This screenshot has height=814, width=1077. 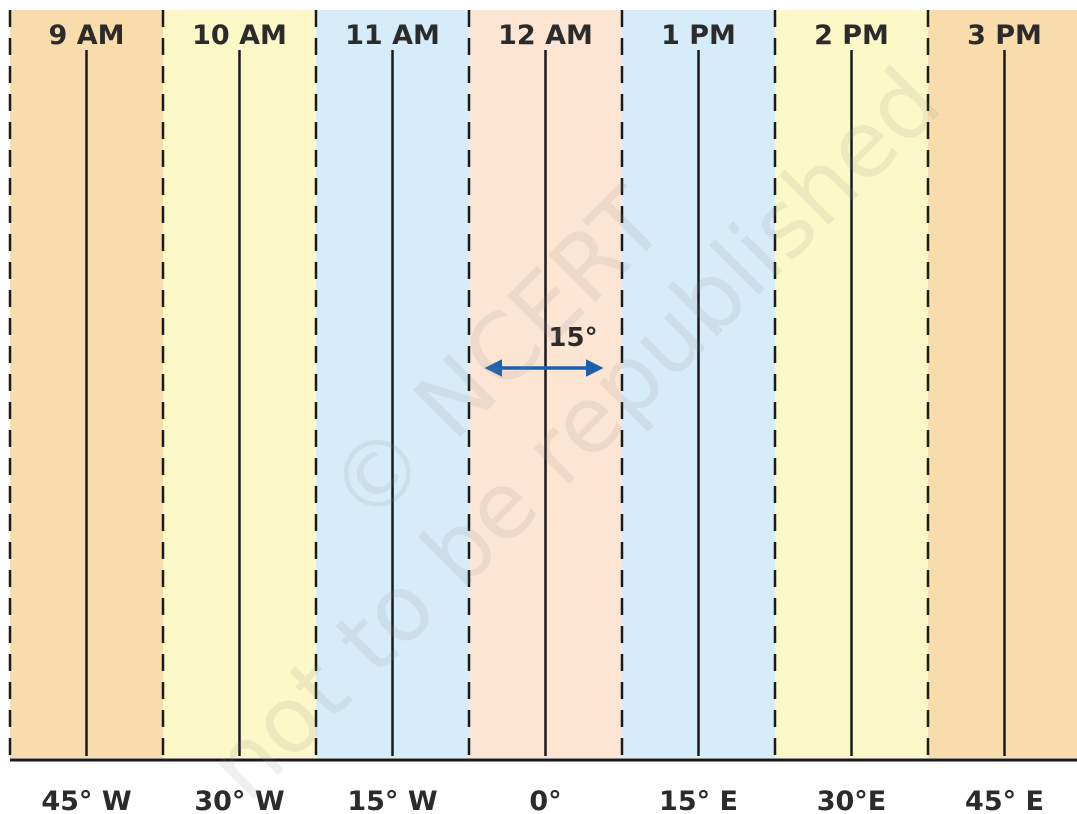 I want to click on longitude-label: 15° E, so click(x=698, y=800).